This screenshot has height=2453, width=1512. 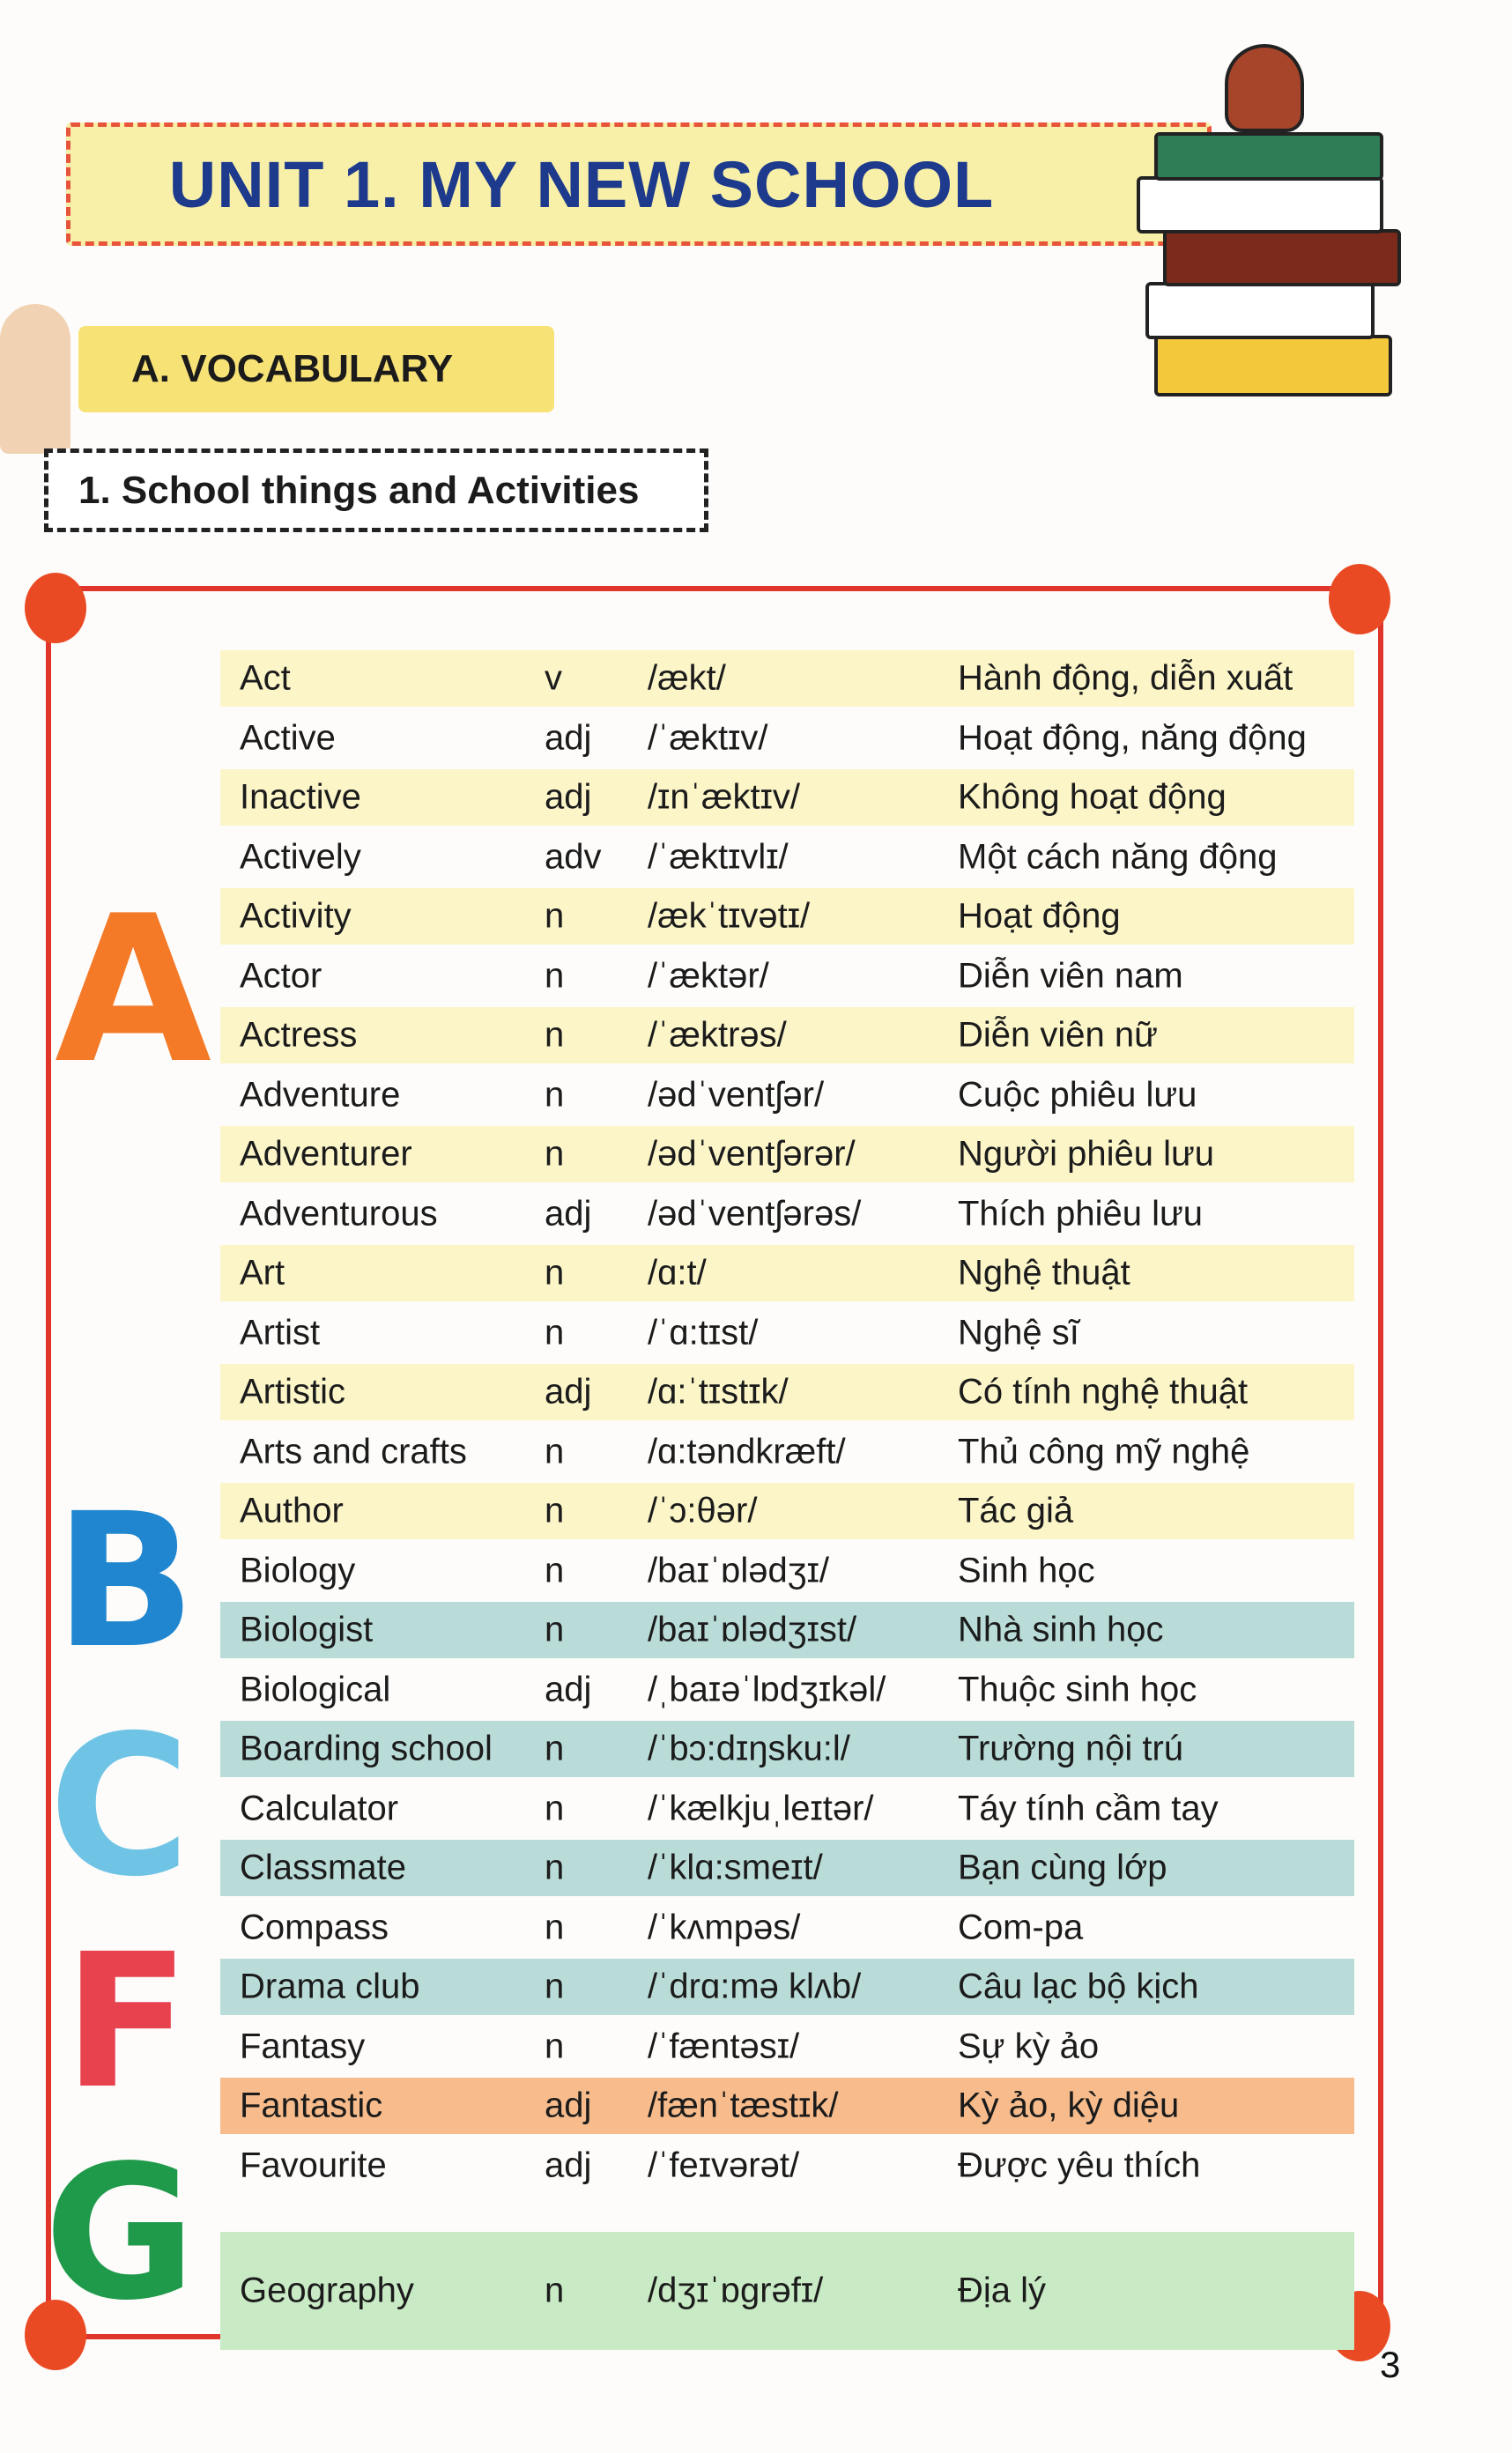 What do you see at coordinates (300, 797) in the screenshot?
I see `vocab-word: Inactive` at bounding box center [300, 797].